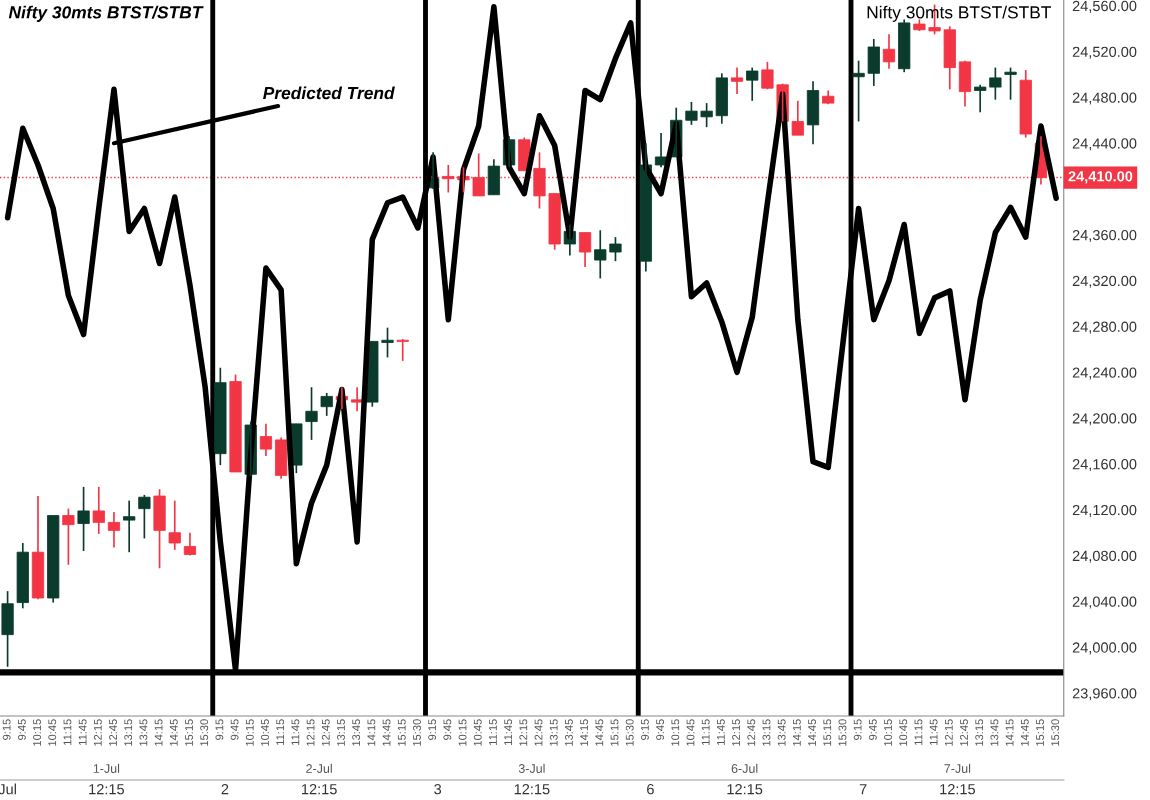 The image size is (1150, 800). Describe the element at coordinates (319, 768) in the screenshot. I see `text: 2-Jul` at that location.